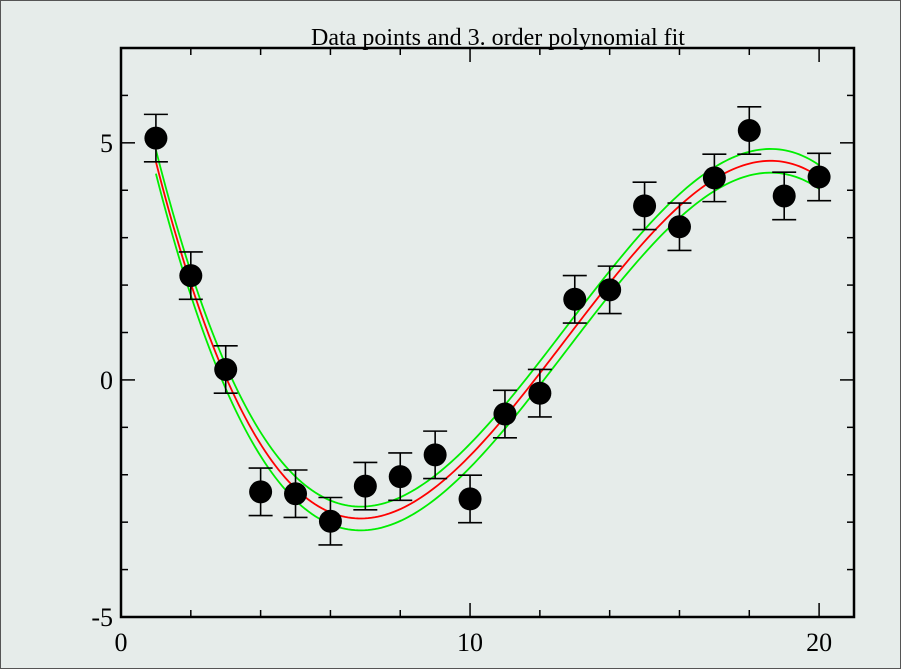 Image resolution: width=901 pixels, height=669 pixels. Describe the element at coordinates (106, 143) in the screenshot. I see `y-tick-label: 5` at that location.